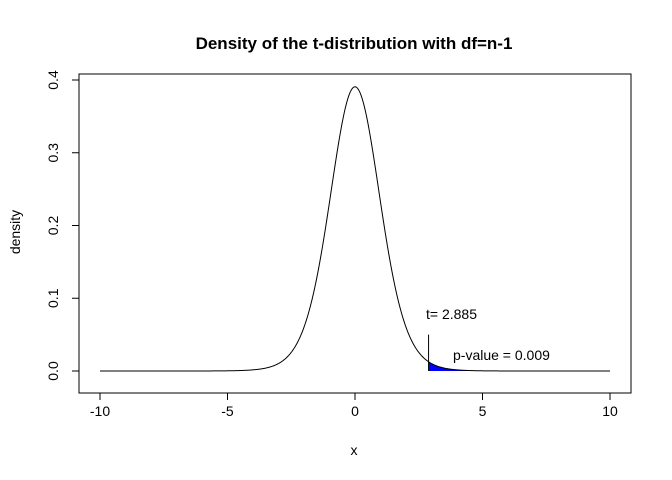 This screenshot has width=672, height=480. I want to click on y-tick-label: 0.3, so click(53, 153).